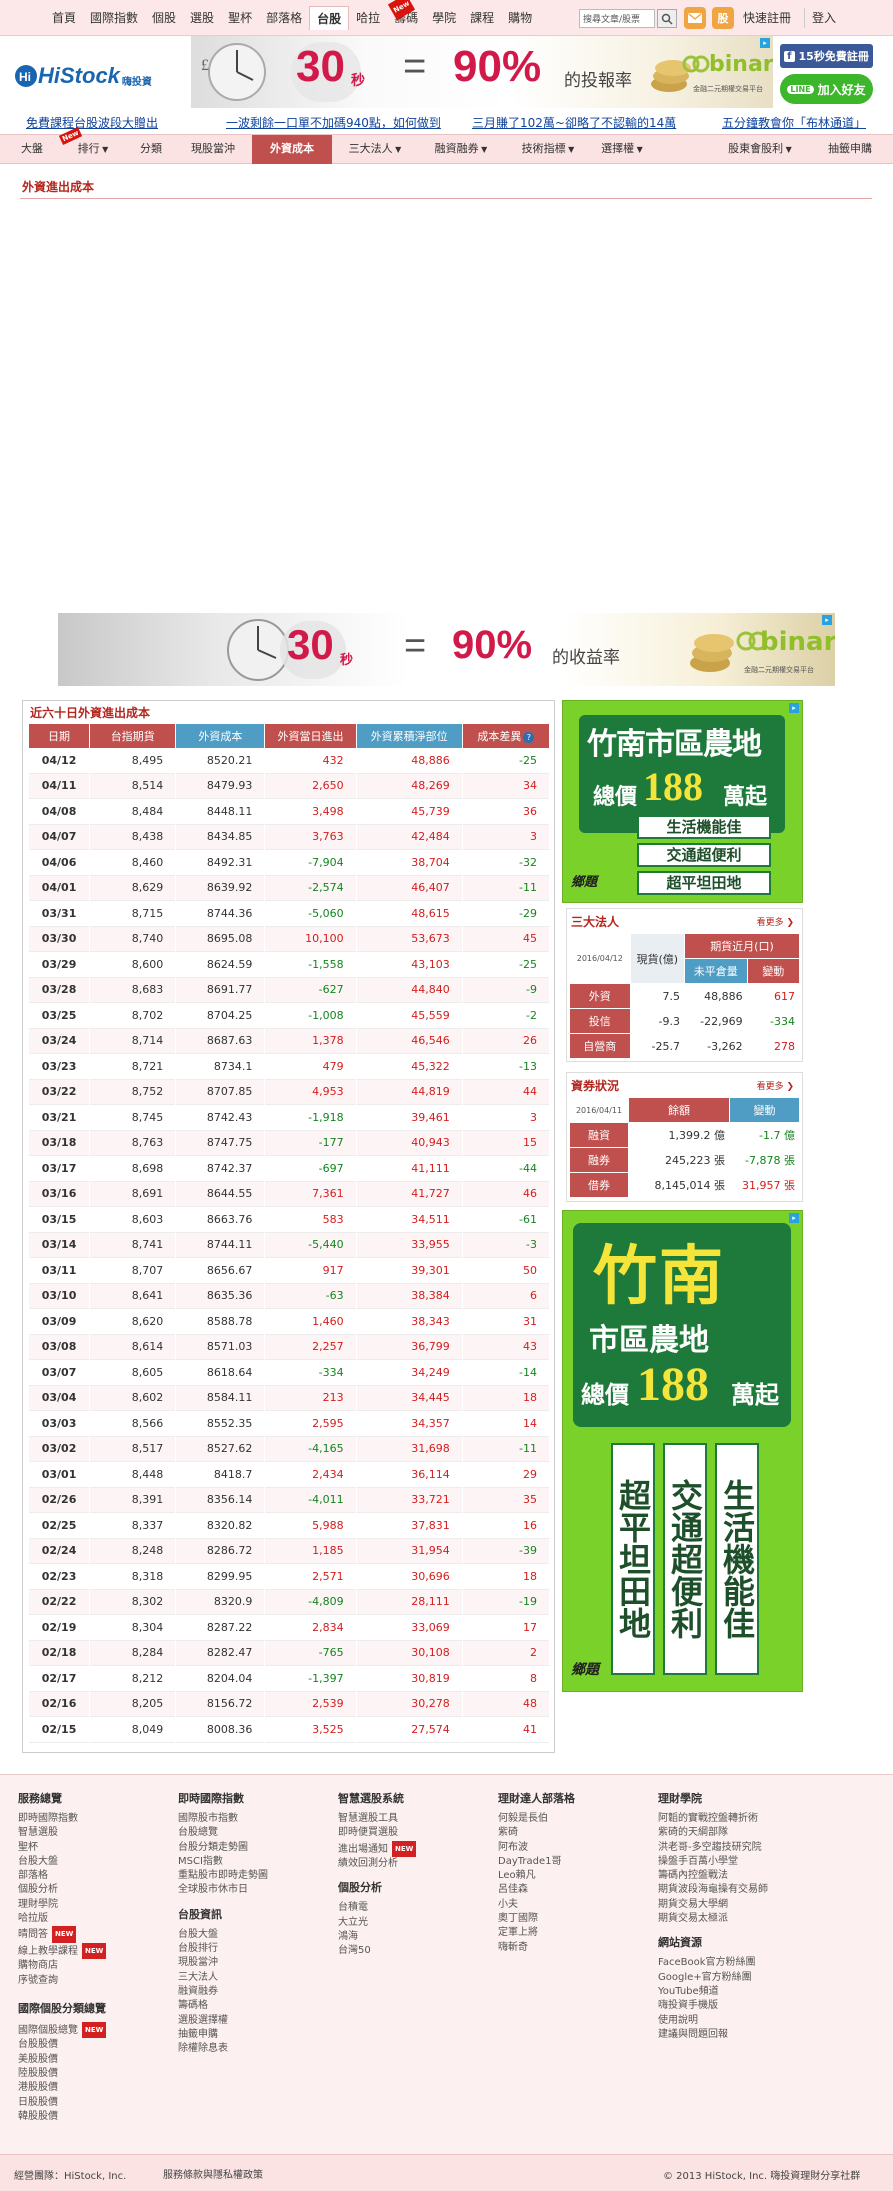 This screenshot has width=893, height=2191. What do you see at coordinates (708, 1818) in the screenshot?
I see `footer-link: 阿韜的實戰控盤轉折術` at bounding box center [708, 1818].